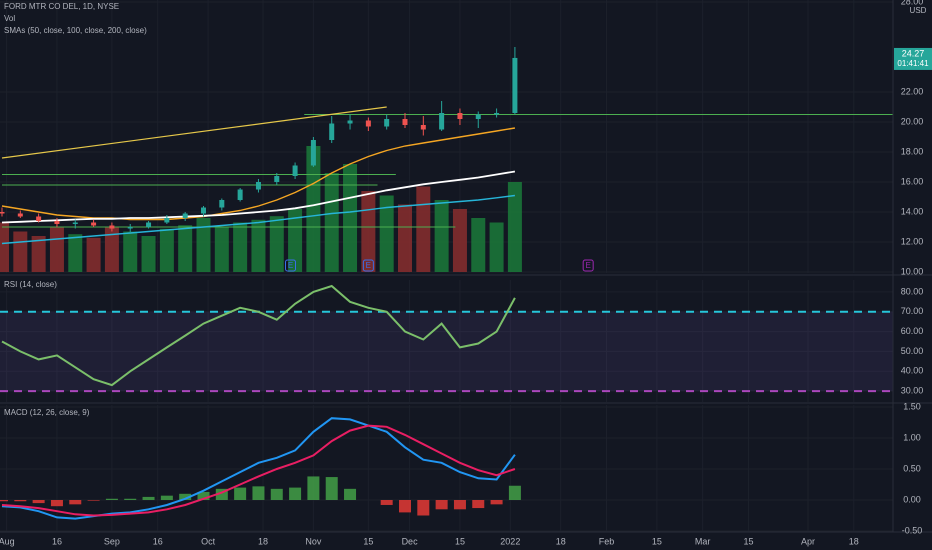 The width and height of the screenshot is (932, 550). Describe the element at coordinates (30, 284) in the screenshot. I see `rsi-legend: RSI (14, close)` at that location.